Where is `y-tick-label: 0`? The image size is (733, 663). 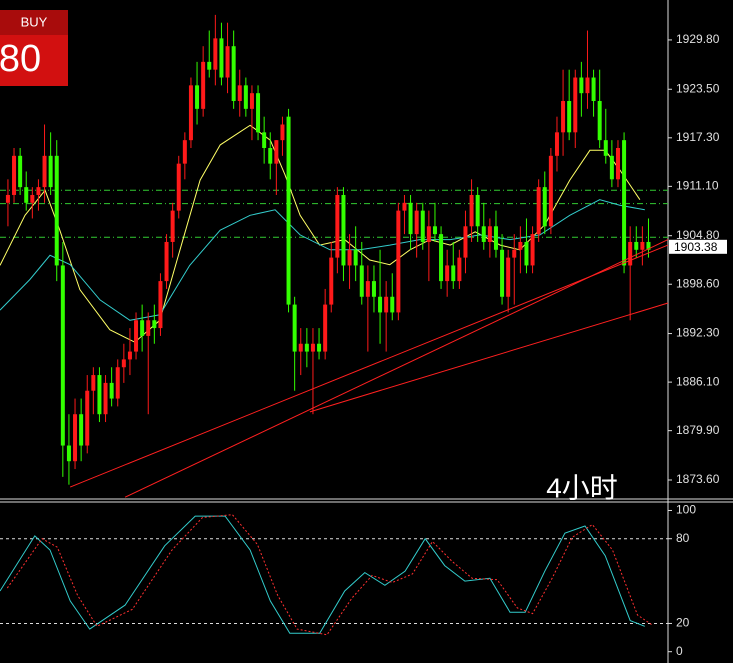 y-tick-label: 0 is located at coordinates (679, 651).